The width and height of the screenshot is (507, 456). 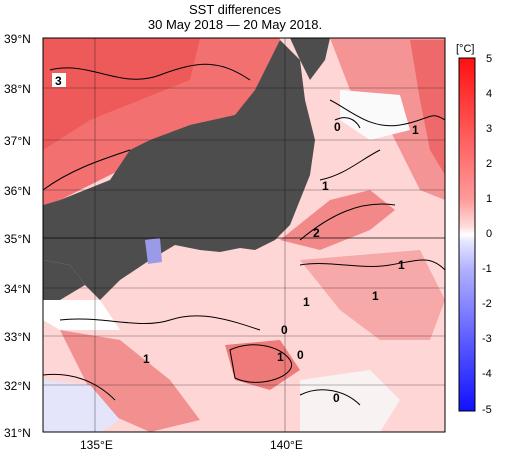 What do you see at coordinates (286, 445) in the screenshot?
I see `lon-label: 140°E` at bounding box center [286, 445].